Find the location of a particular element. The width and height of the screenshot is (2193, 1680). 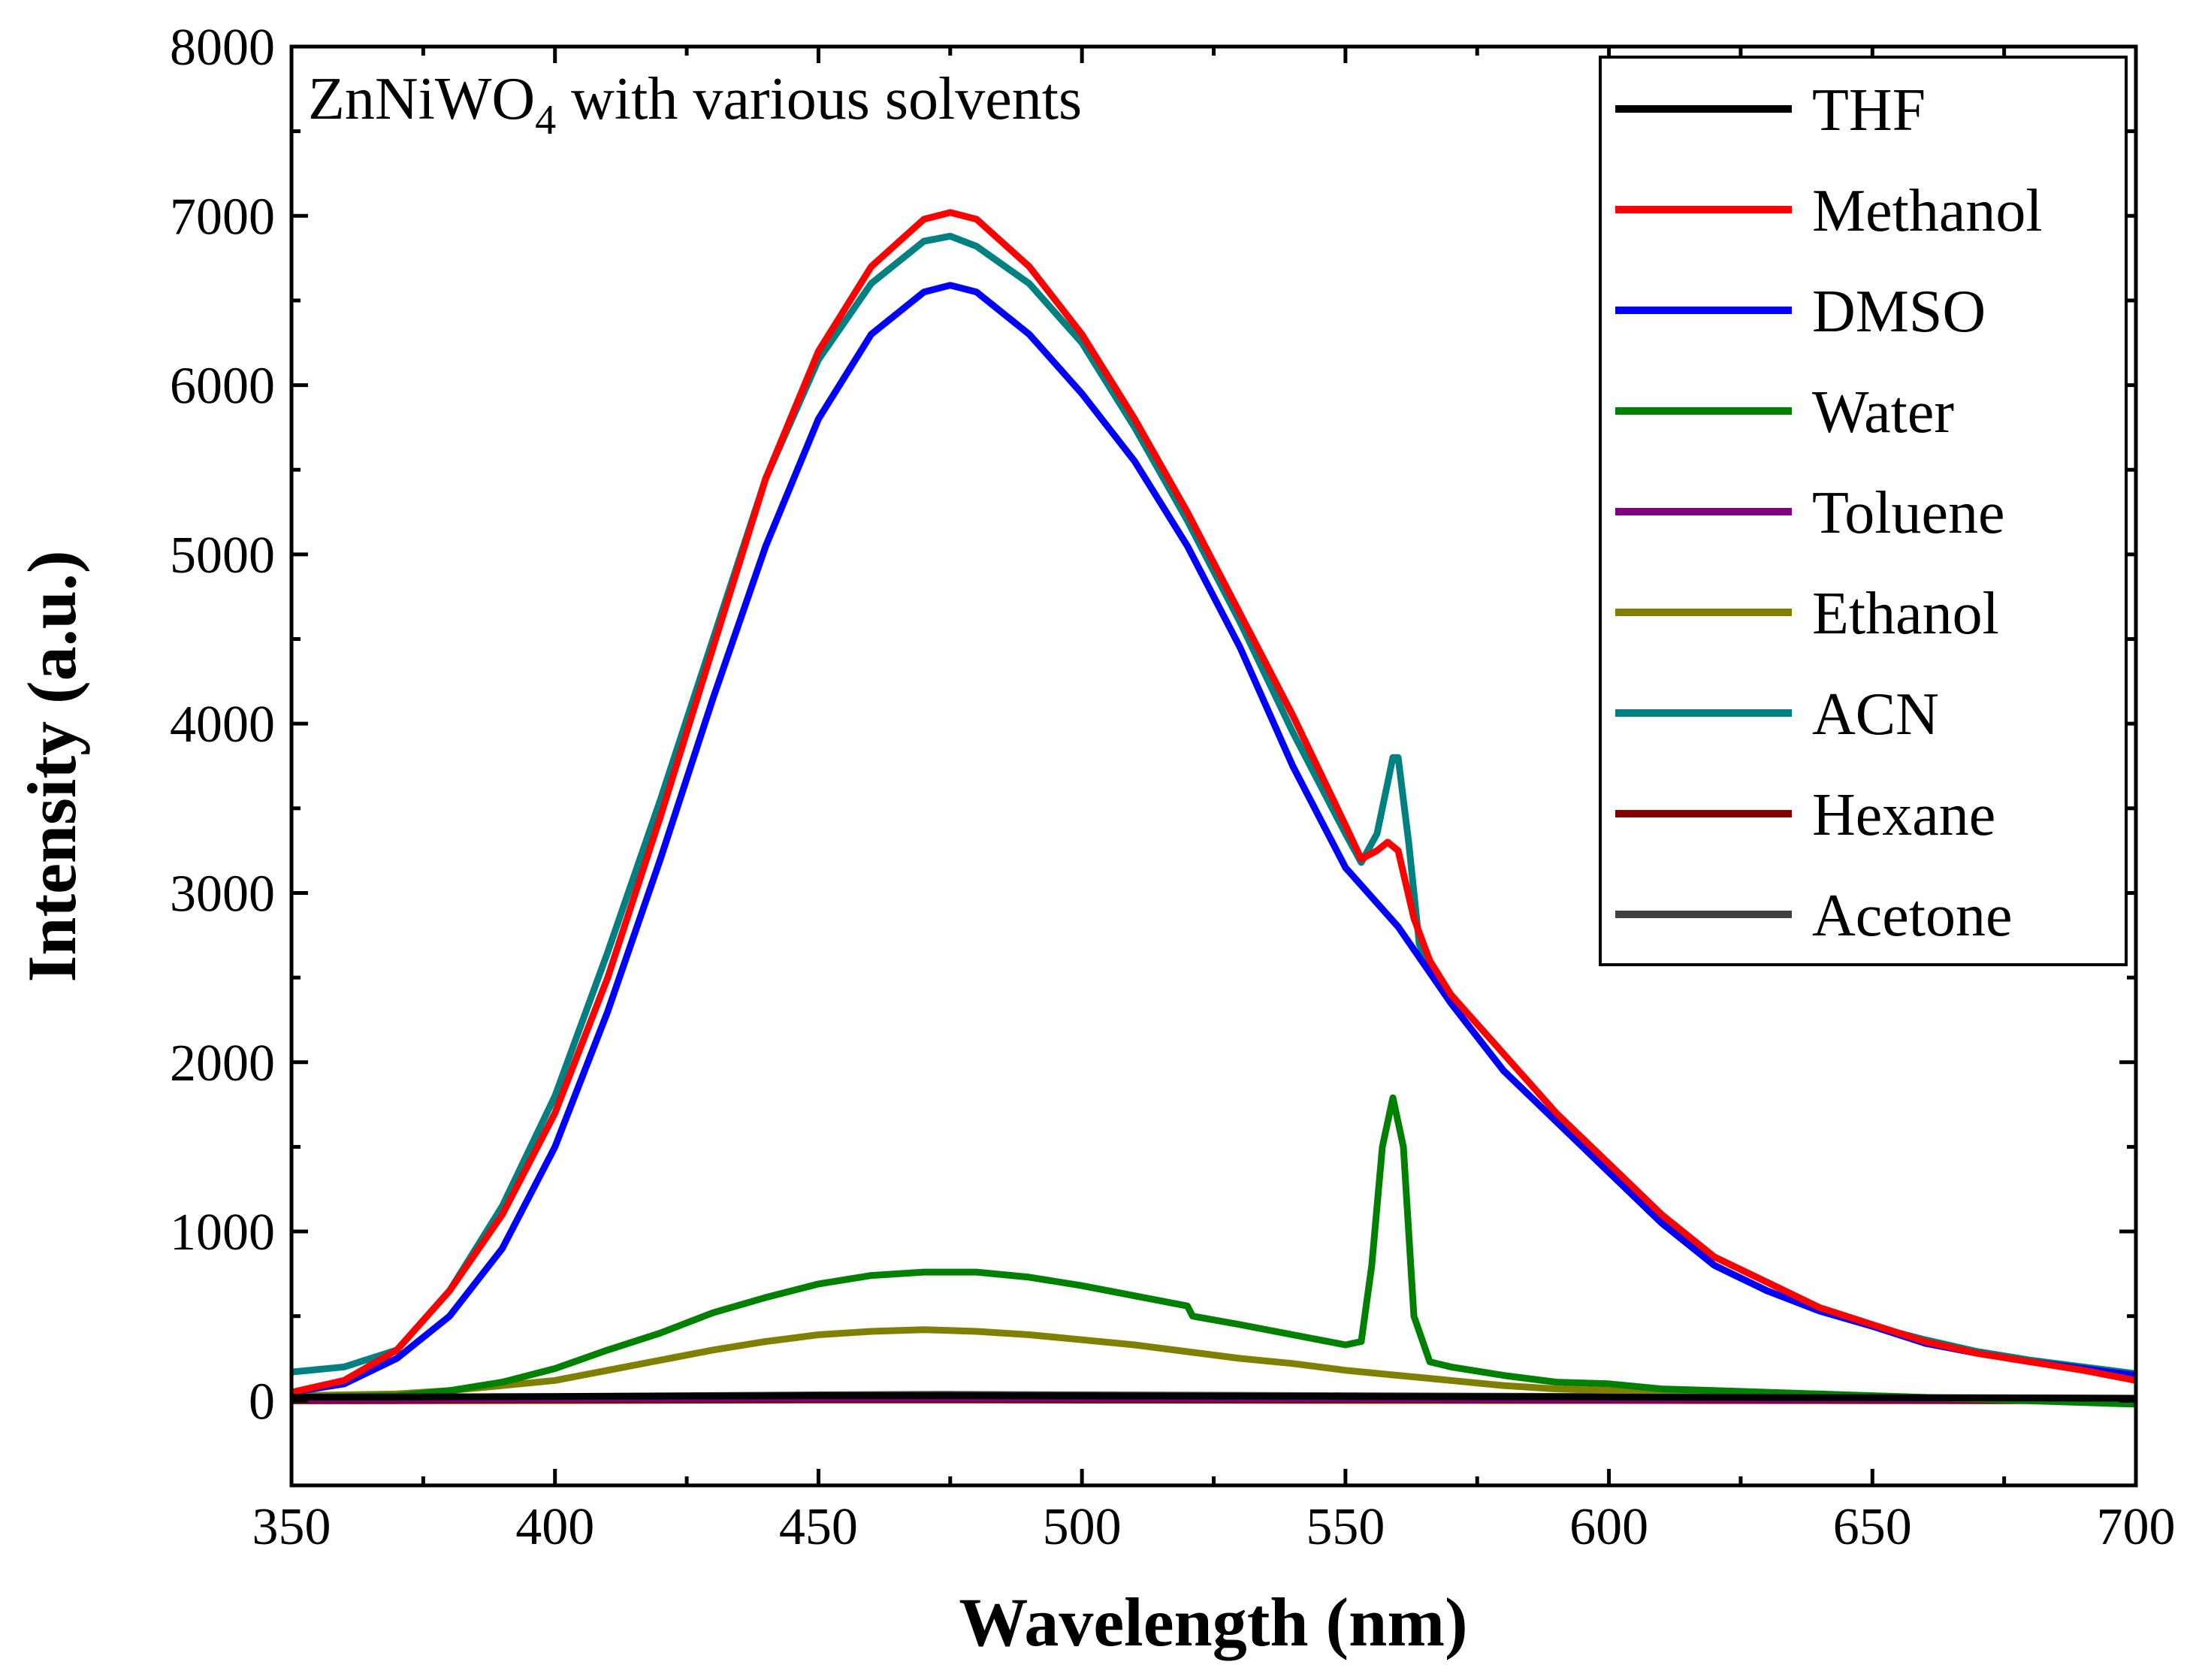

legend-label-thf: THF is located at coordinates (1869, 110).